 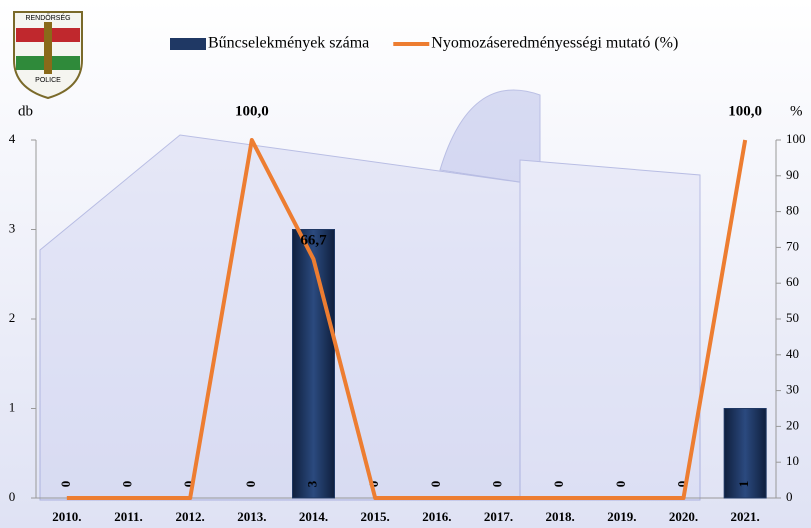 I want to click on y-tick-label: 0, so click(x=12, y=496).